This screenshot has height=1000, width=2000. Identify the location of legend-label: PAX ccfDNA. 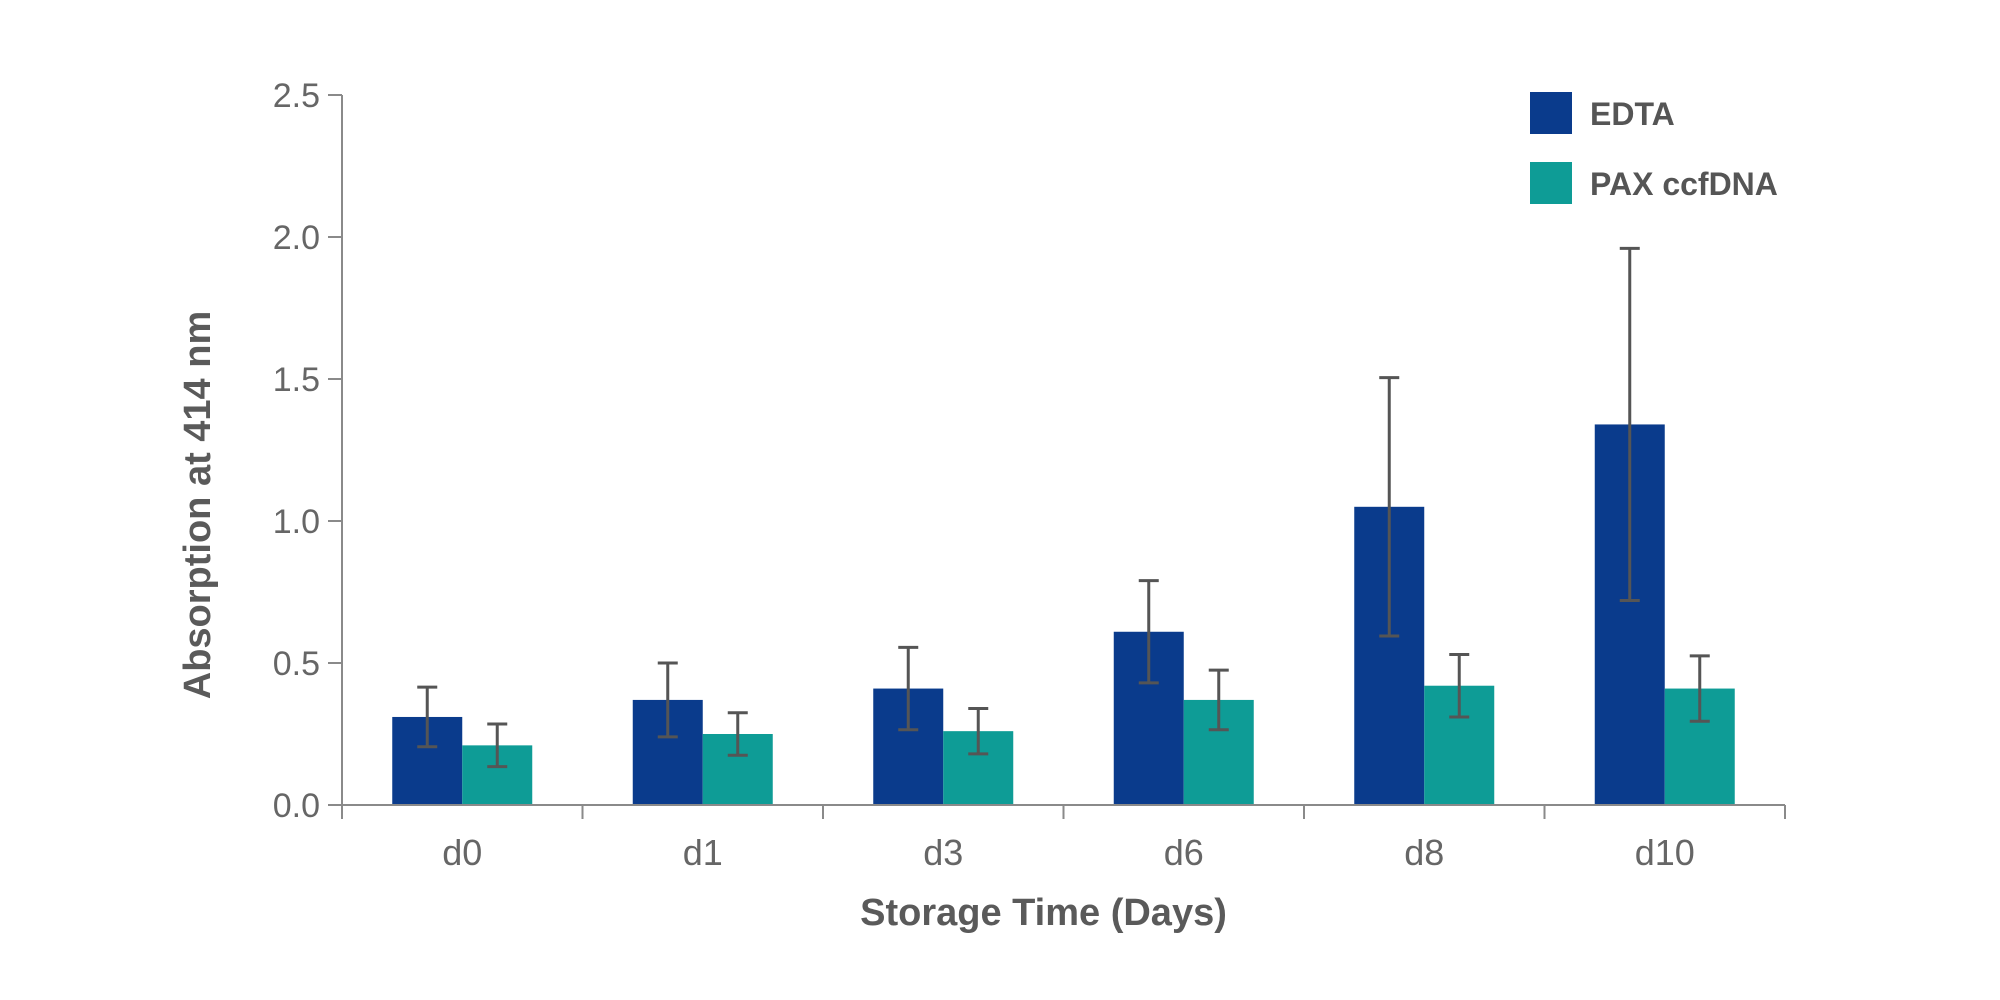
(1684, 184).